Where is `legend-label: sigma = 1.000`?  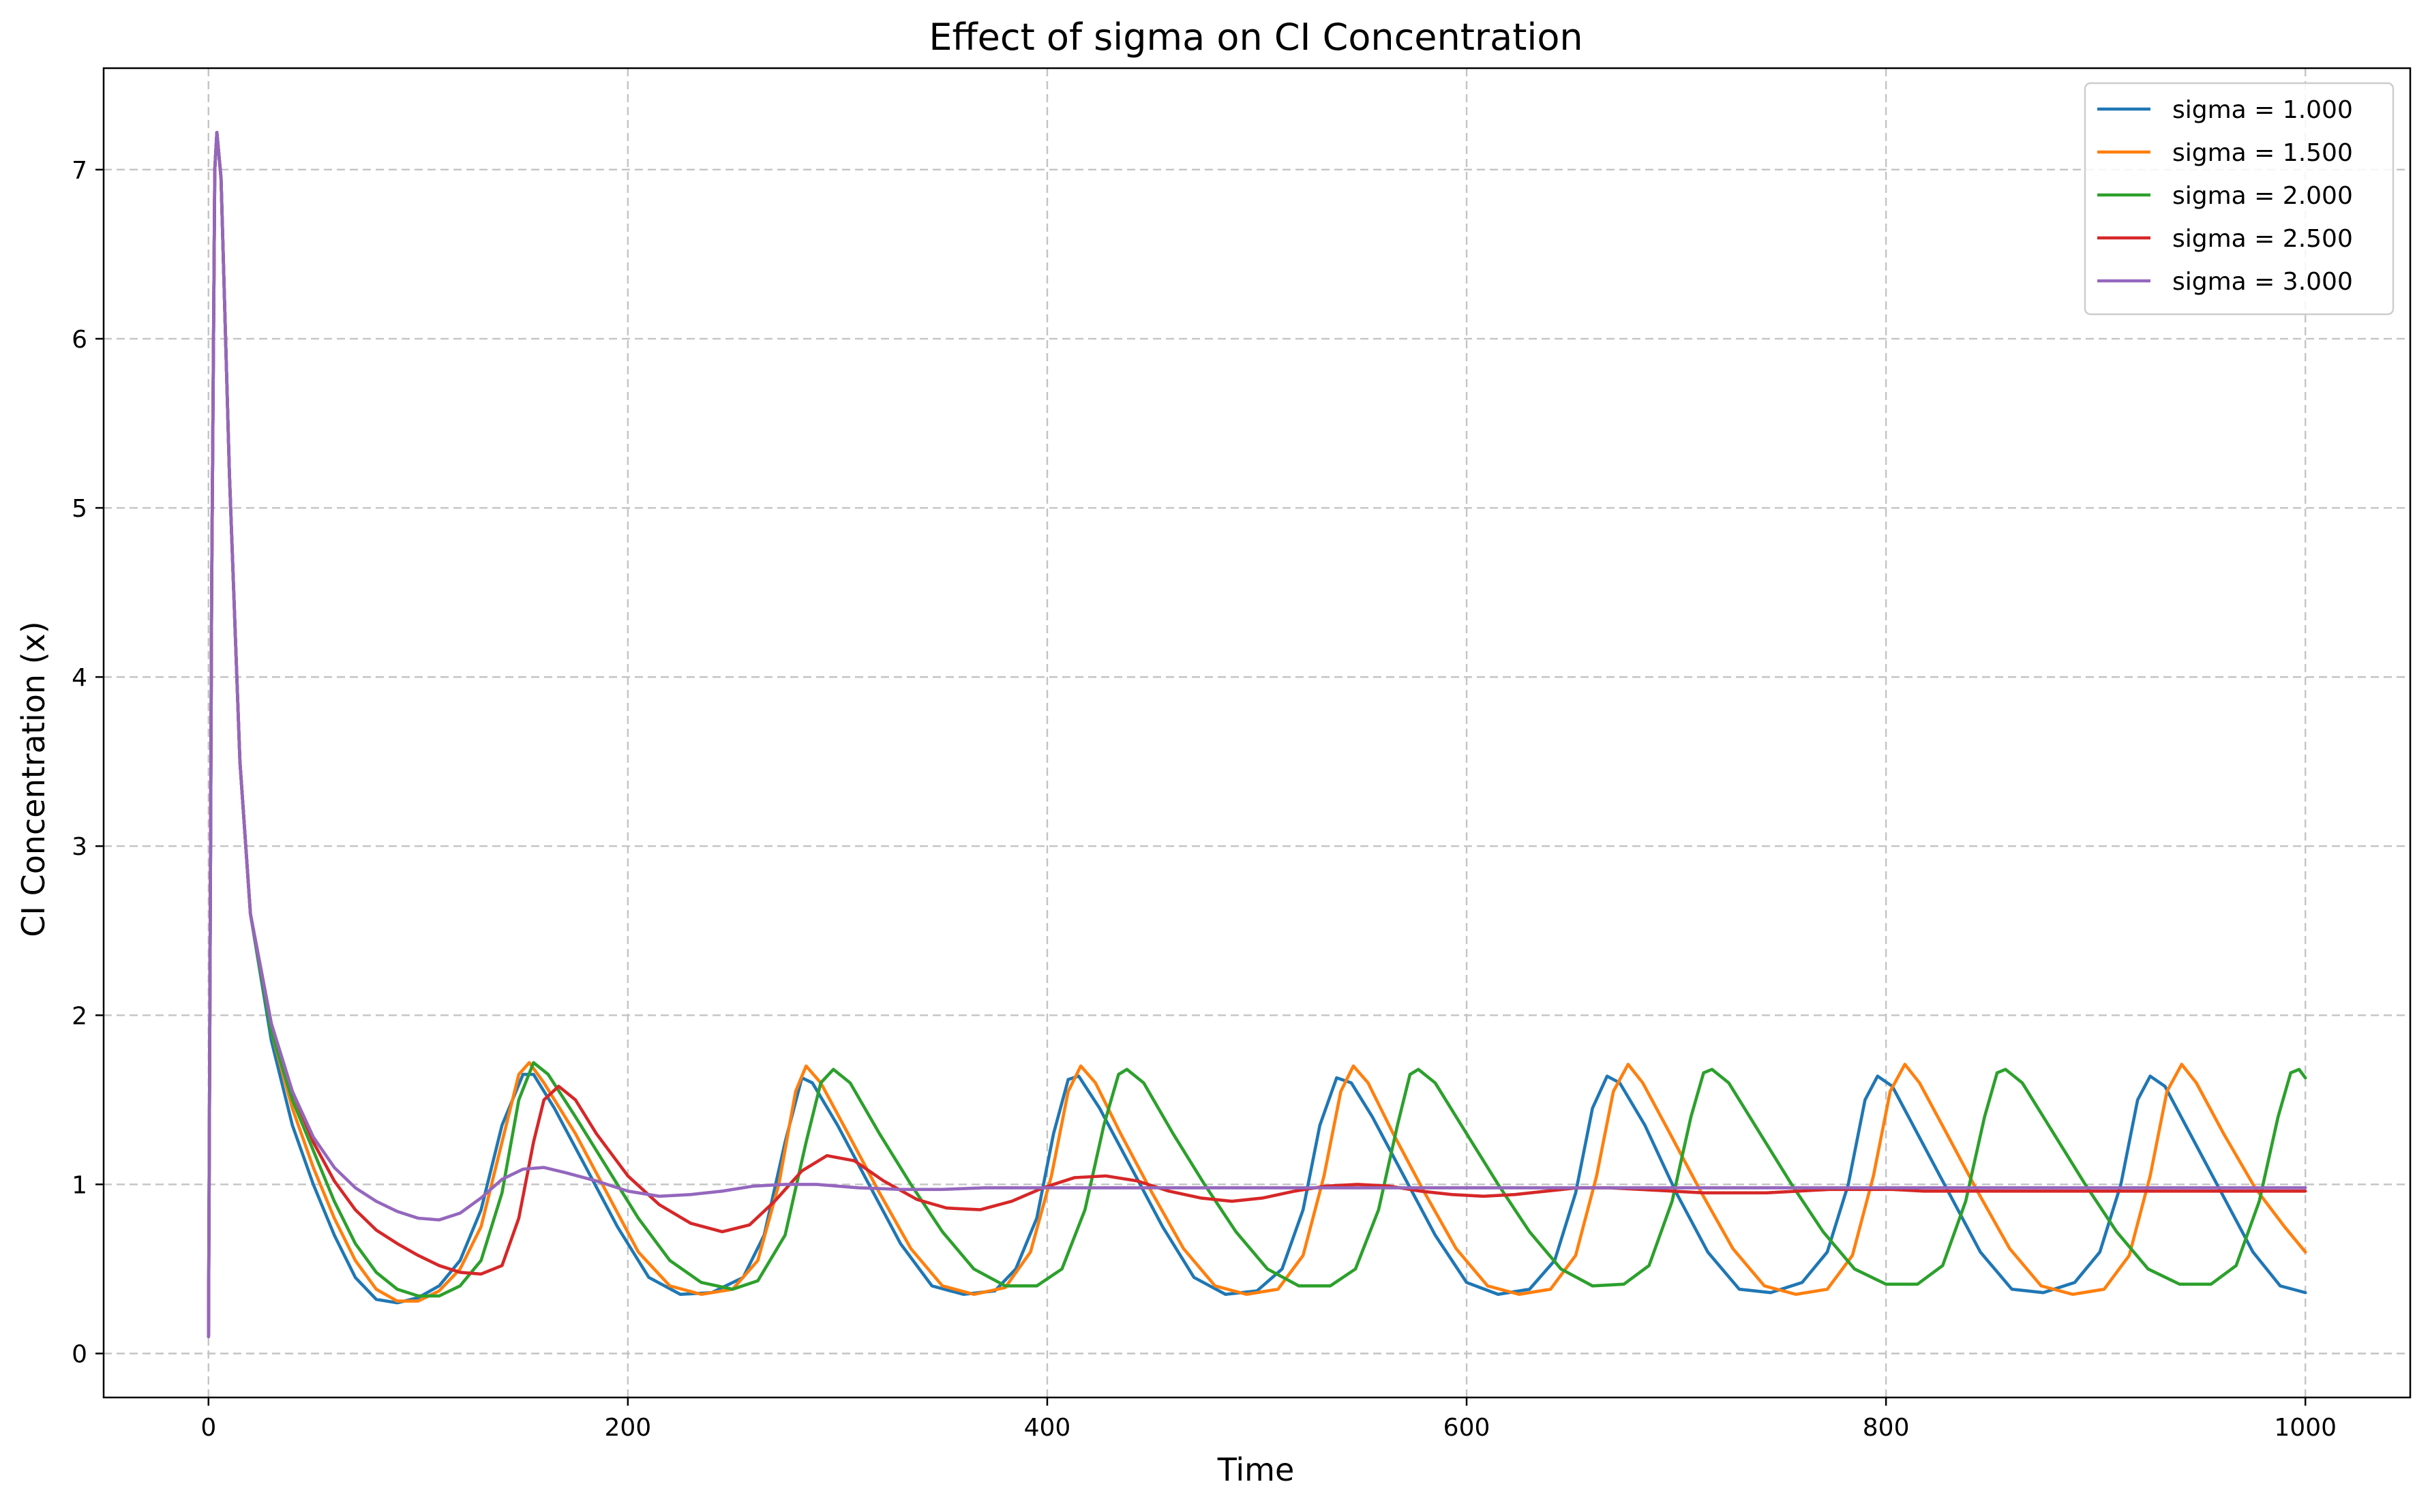
legend-label: sigma = 1.000 is located at coordinates (2262, 110).